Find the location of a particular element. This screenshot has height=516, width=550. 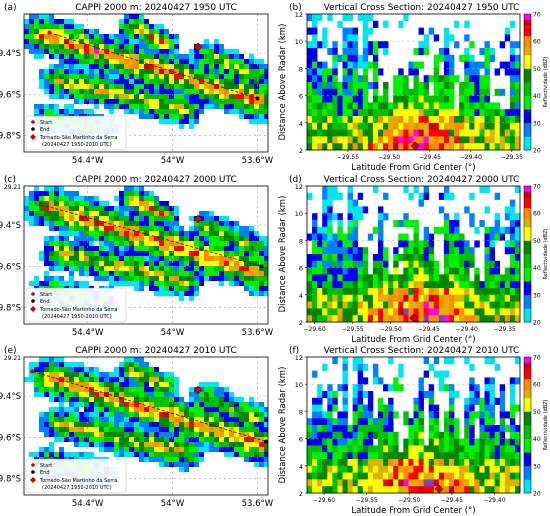

panel-label: (e) is located at coordinates (10, 351).